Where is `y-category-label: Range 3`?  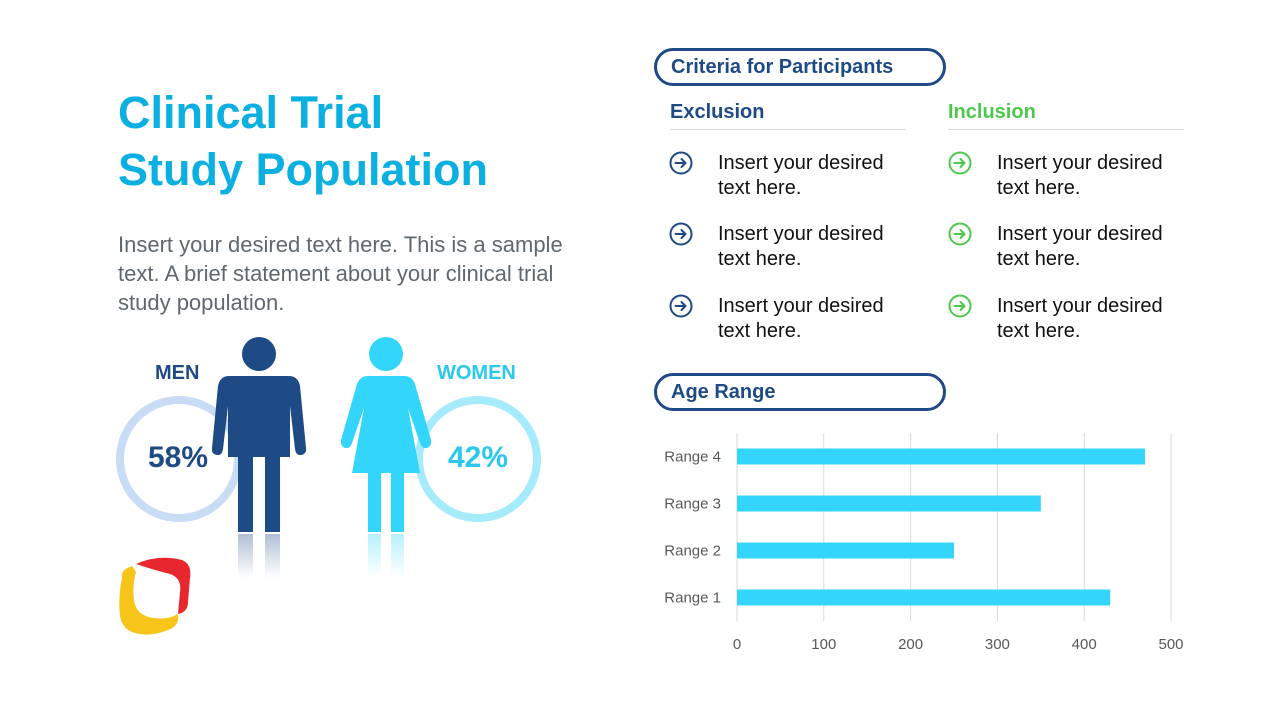 y-category-label: Range 3 is located at coordinates (692, 504).